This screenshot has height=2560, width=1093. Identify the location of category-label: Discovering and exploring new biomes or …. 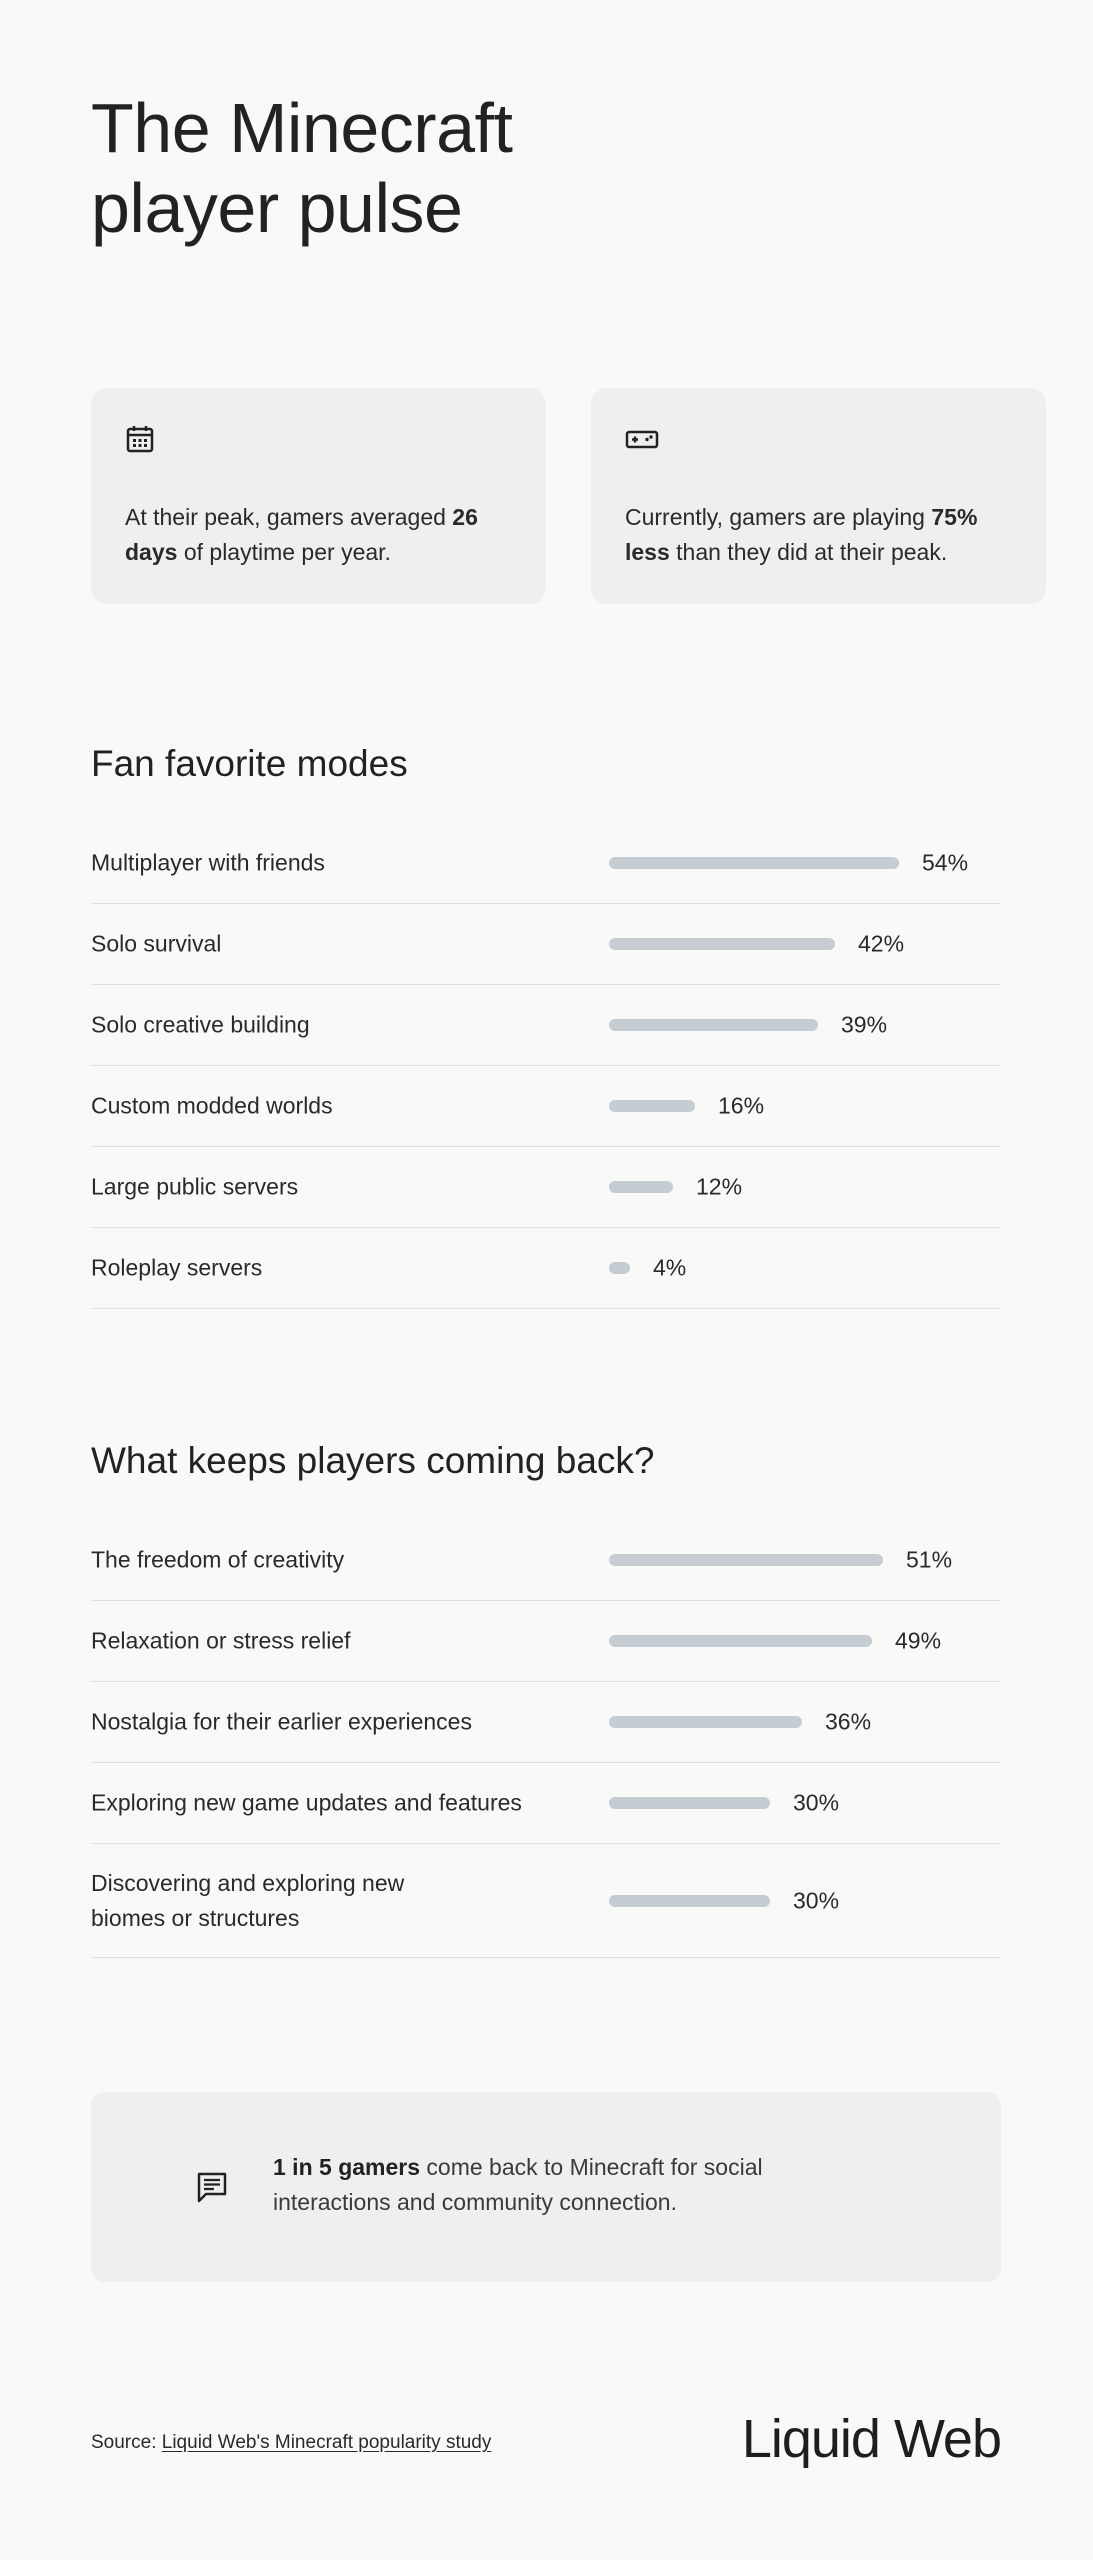
(248, 1900).